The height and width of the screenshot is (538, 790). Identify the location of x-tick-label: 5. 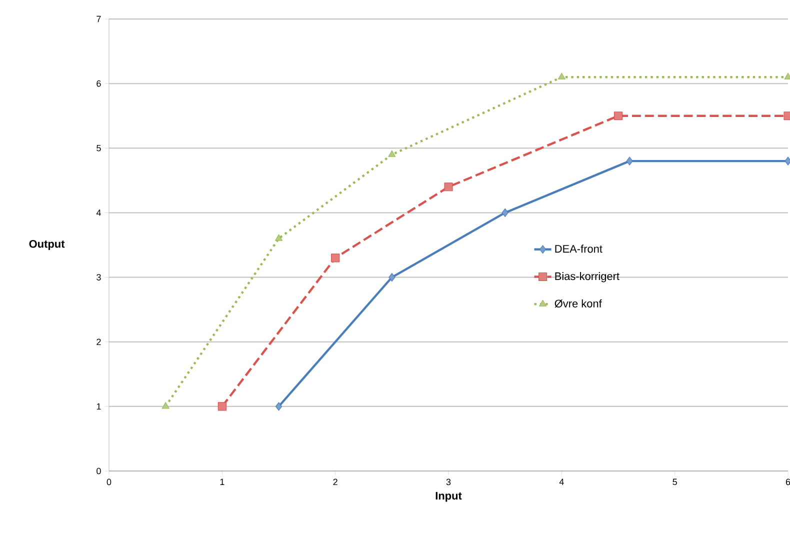
(674, 482).